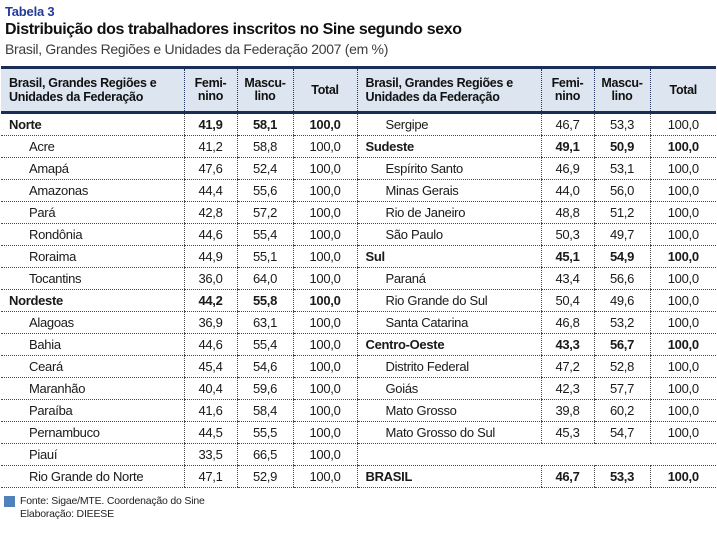  I want to click on value-cell: 42,8, so click(210, 212).